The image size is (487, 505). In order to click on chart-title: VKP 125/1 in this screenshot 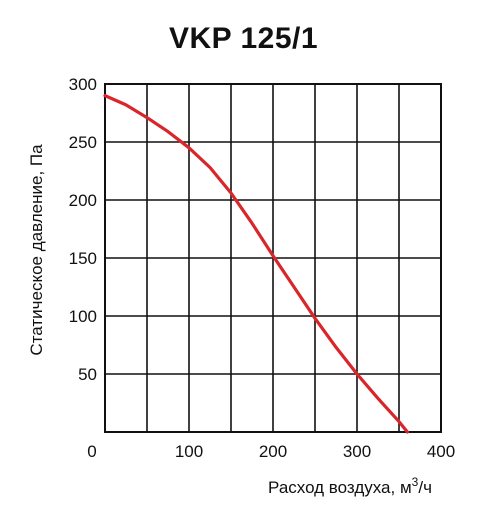, I will do `click(243, 38)`.